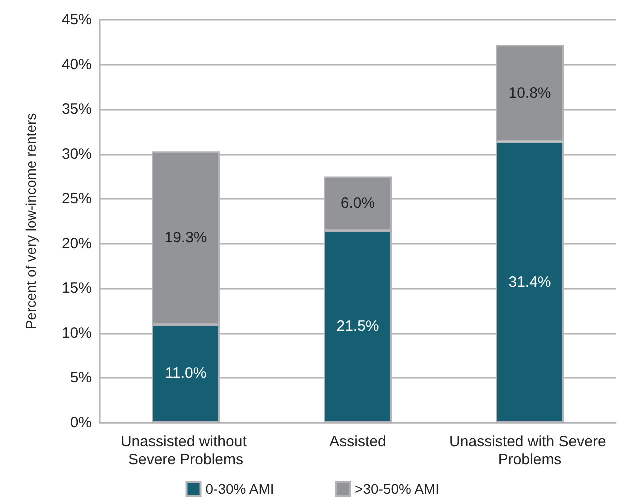  What do you see at coordinates (397, 489) in the screenshot?
I see `legend-label: >30-50% AMI` at bounding box center [397, 489].